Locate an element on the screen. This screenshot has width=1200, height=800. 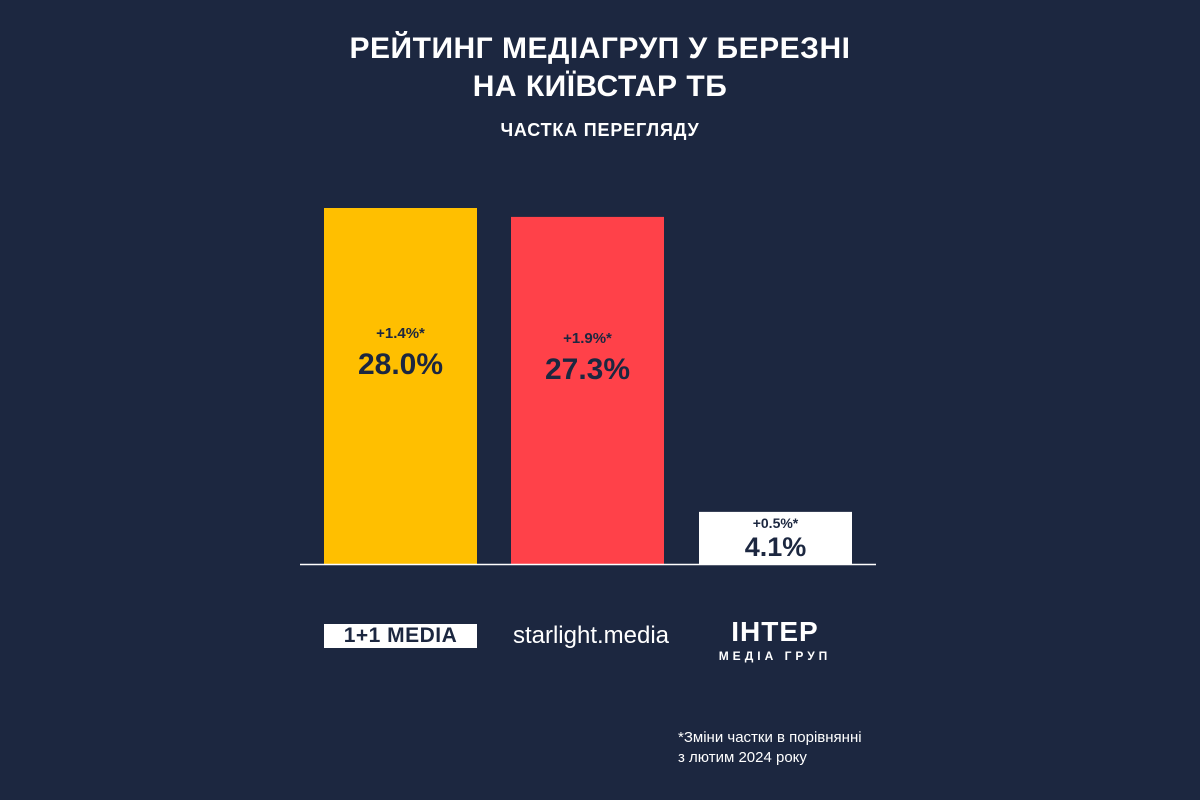
bar-change-label-1: +1.4%* is located at coordinates (400, 333).